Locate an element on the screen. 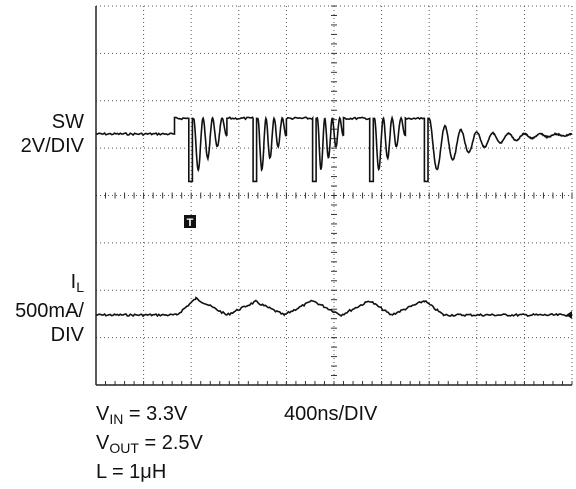 Image resolution: width=576 pixels, height=489 pixels. il-channel-label: IL 500mA/ DIV is located at coordinates (42, 308).